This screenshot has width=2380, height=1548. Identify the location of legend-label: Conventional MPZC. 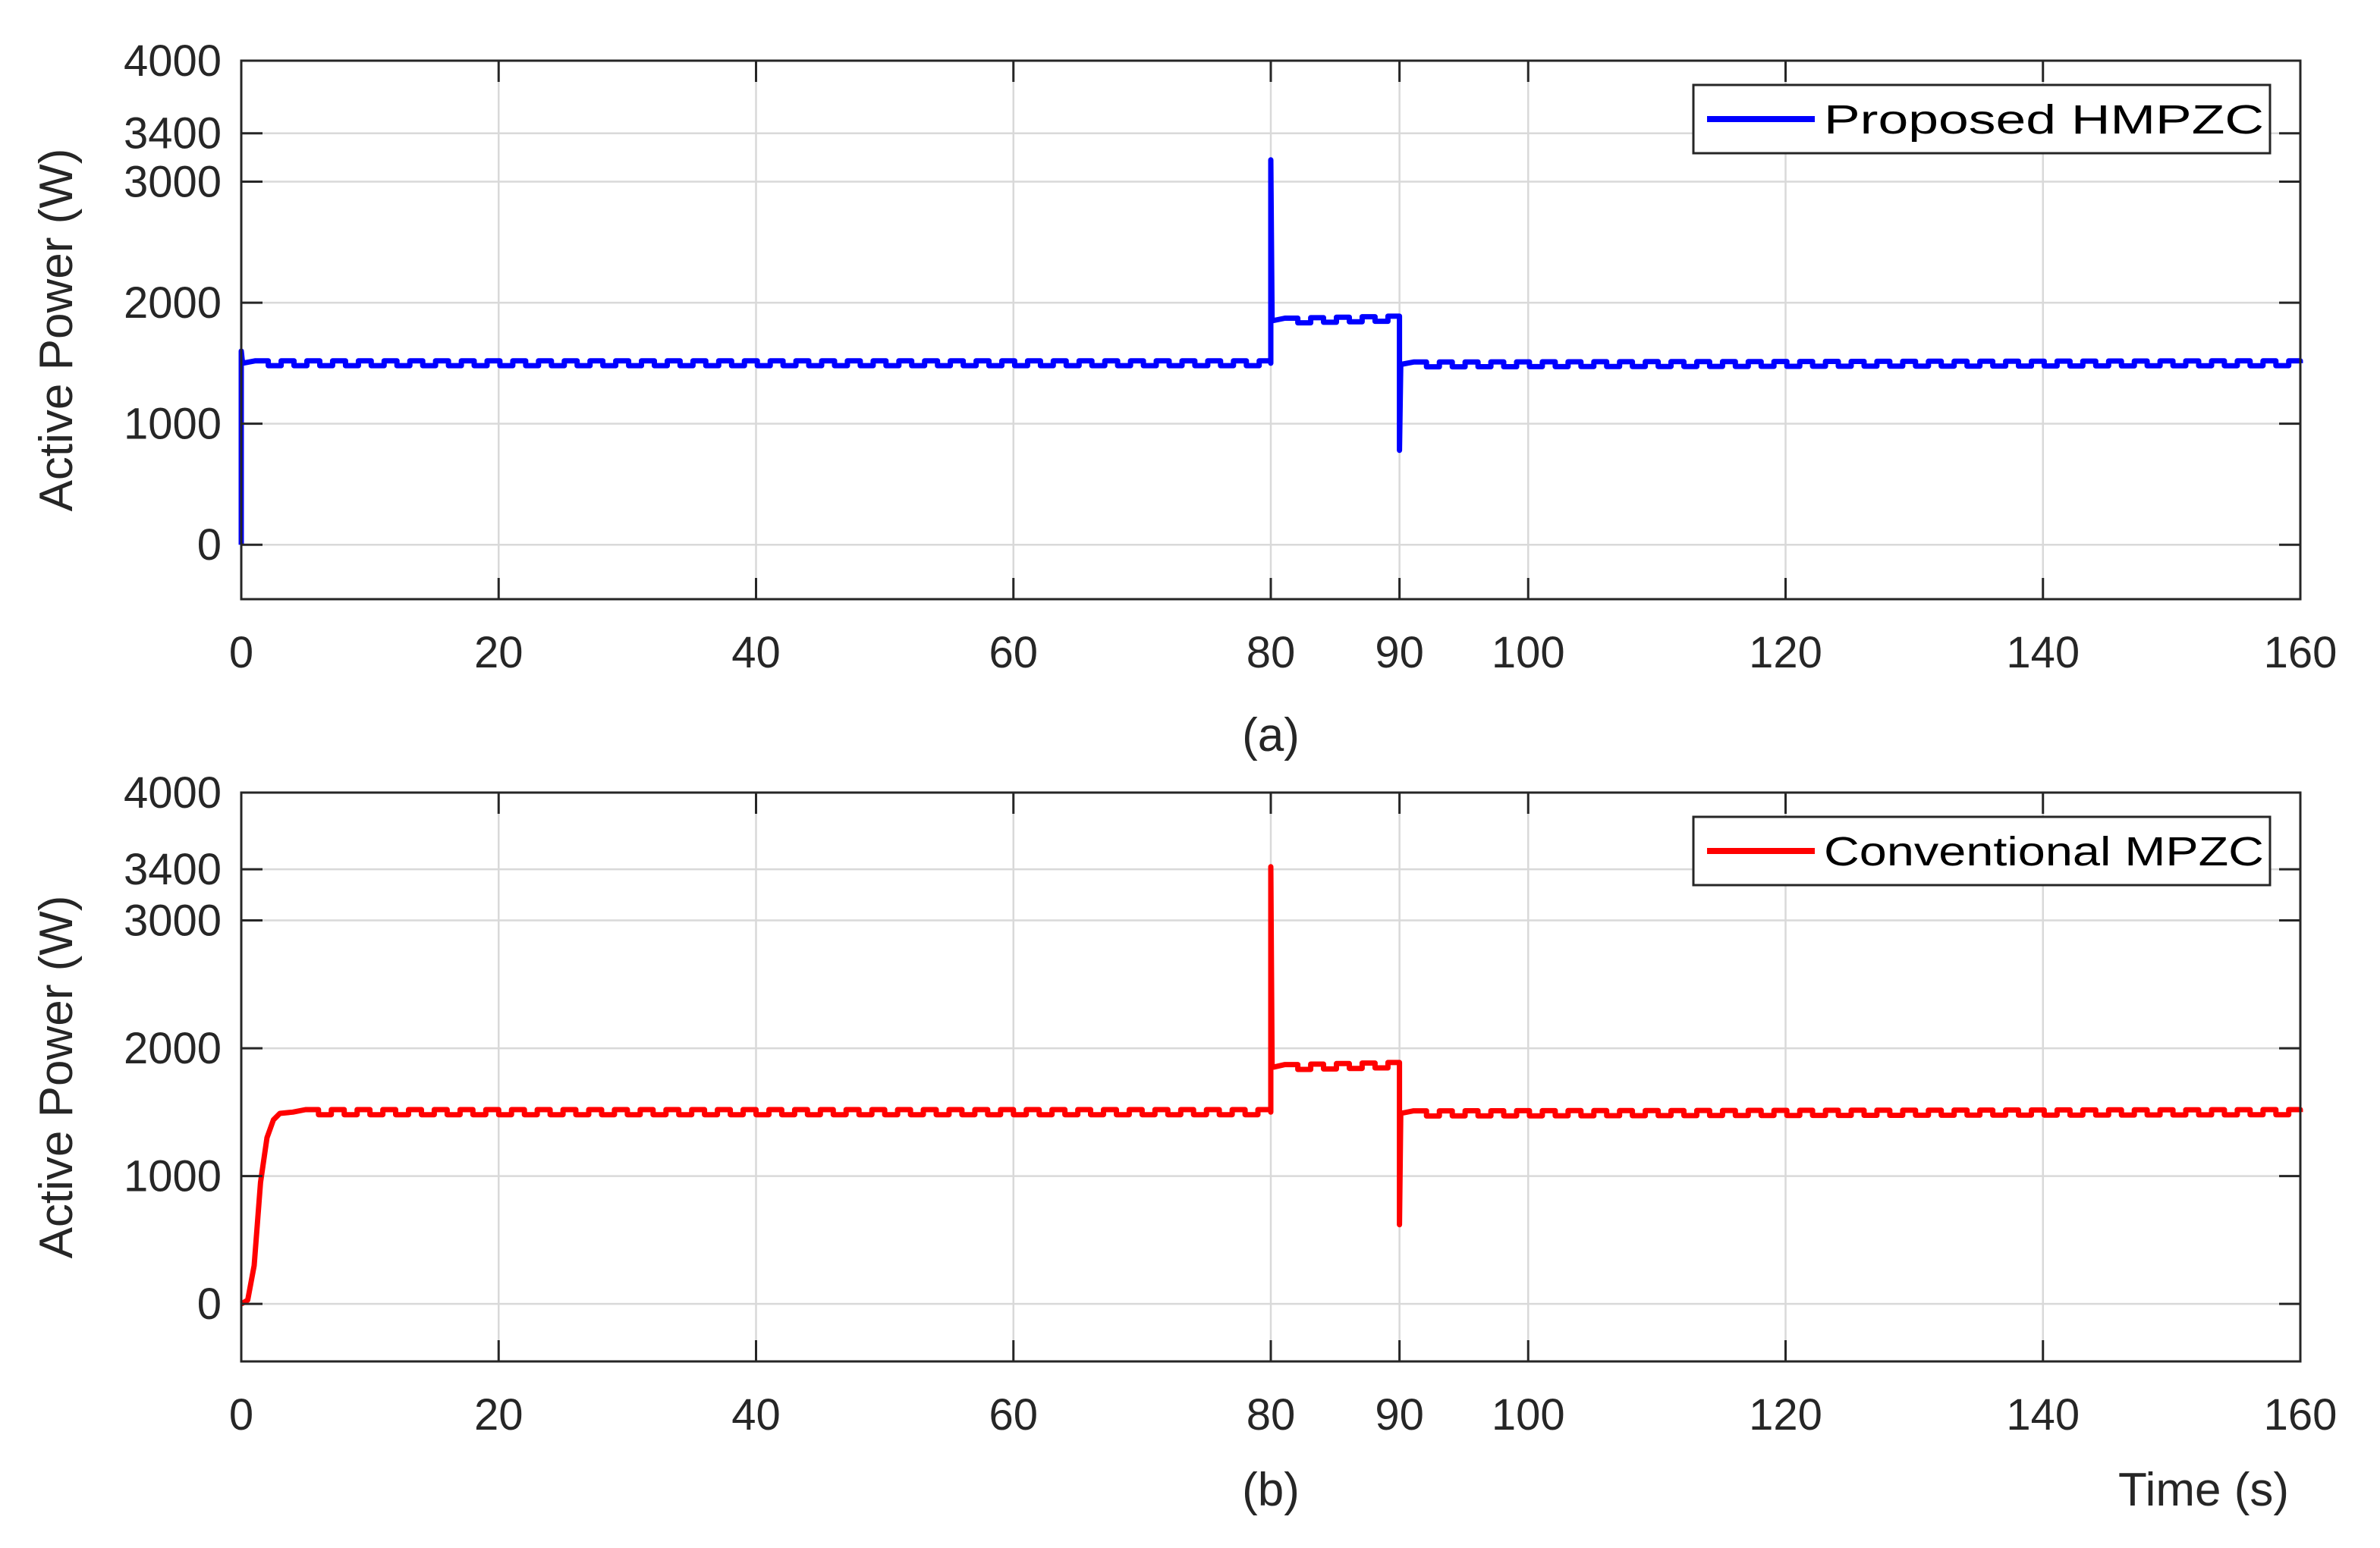
(2044, 851).